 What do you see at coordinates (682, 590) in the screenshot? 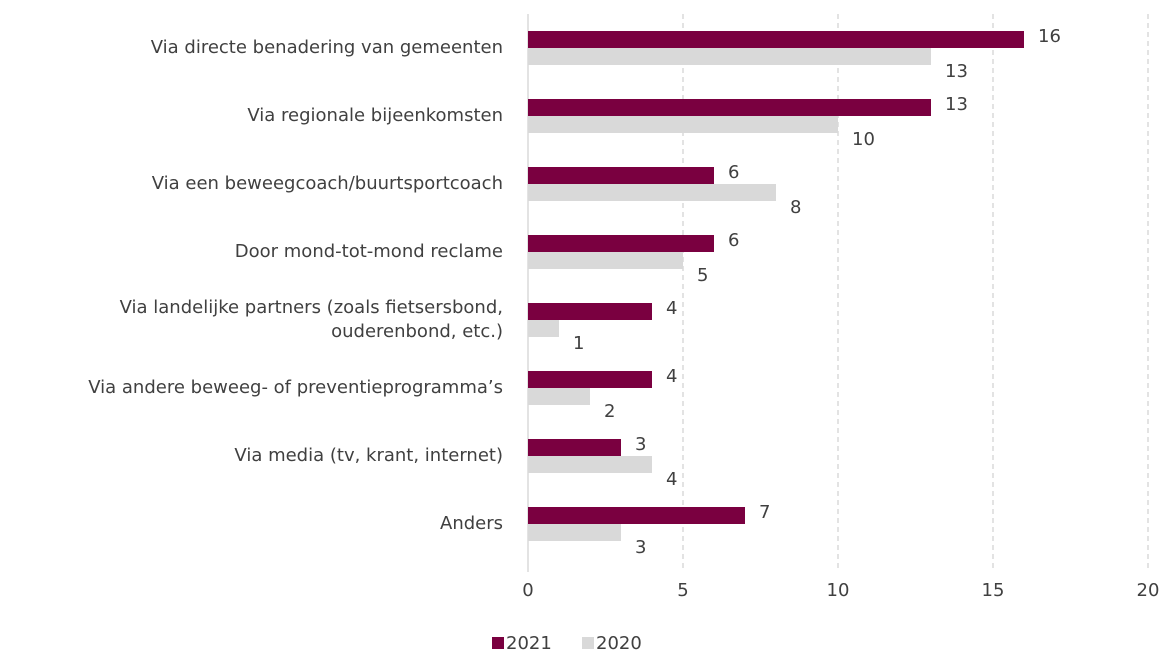
I see `x-tick-label: 5` at bounding box center [682, 590].